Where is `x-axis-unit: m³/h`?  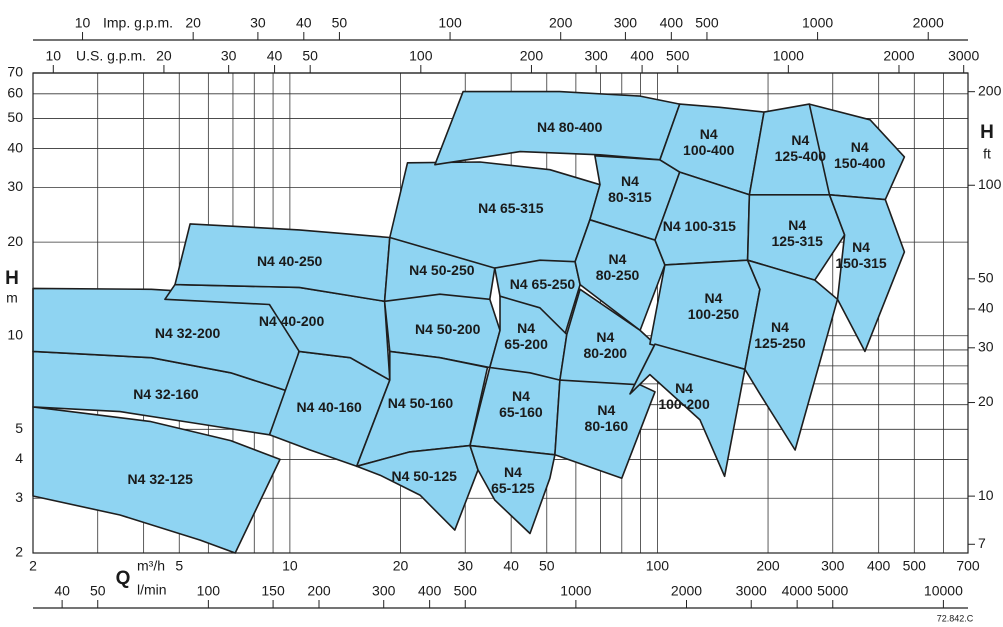 x-axis-unit: m³/h is located at coordinates (151, 566).